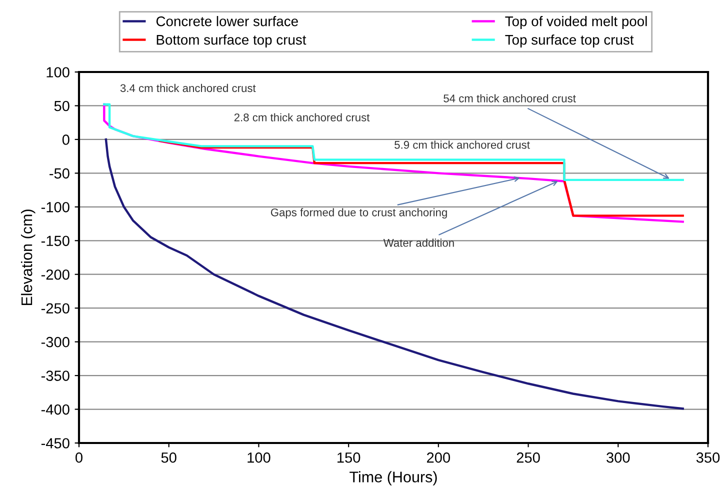 The height and width of the screenshot is (491, 721). Describe the element at coordinates (618, 457) in the screenshot. I see `x-tick-label: 300` at that location.